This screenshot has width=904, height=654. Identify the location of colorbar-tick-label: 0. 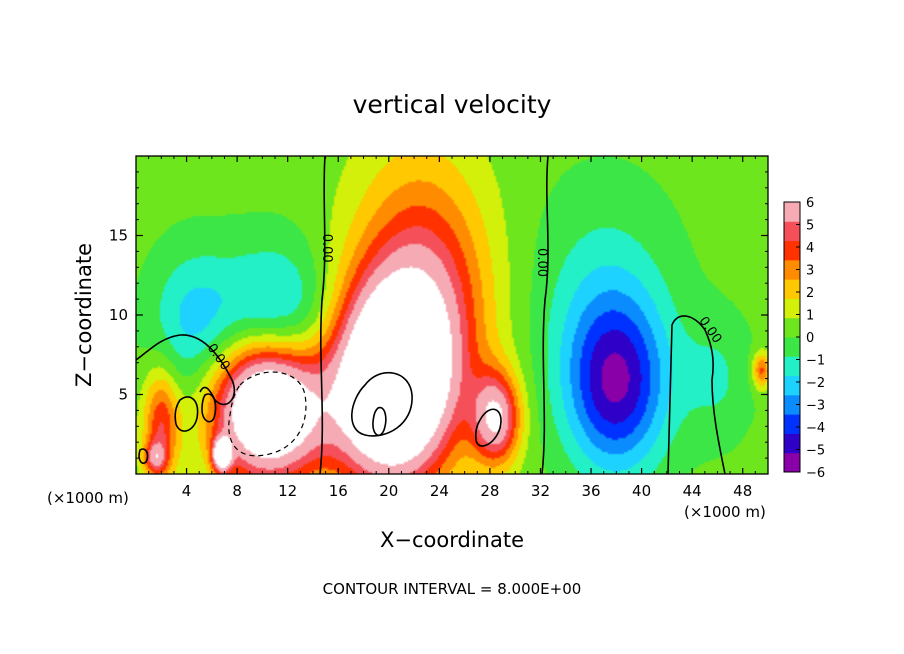
(810, 338).